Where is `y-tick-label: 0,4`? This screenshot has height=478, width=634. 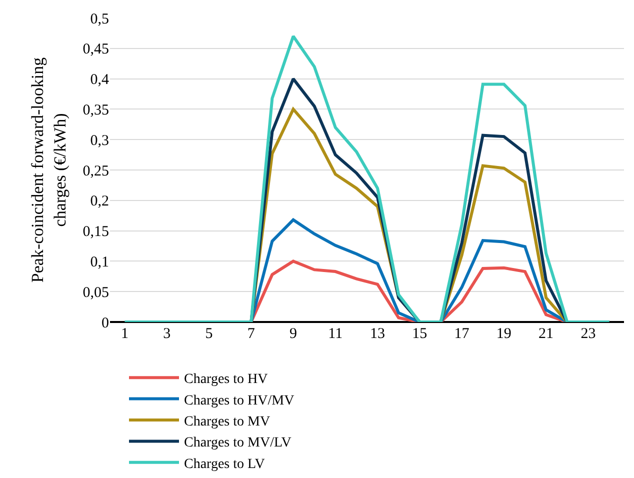 y-tick-label: 0,4 is located at coordinates (100, 80).